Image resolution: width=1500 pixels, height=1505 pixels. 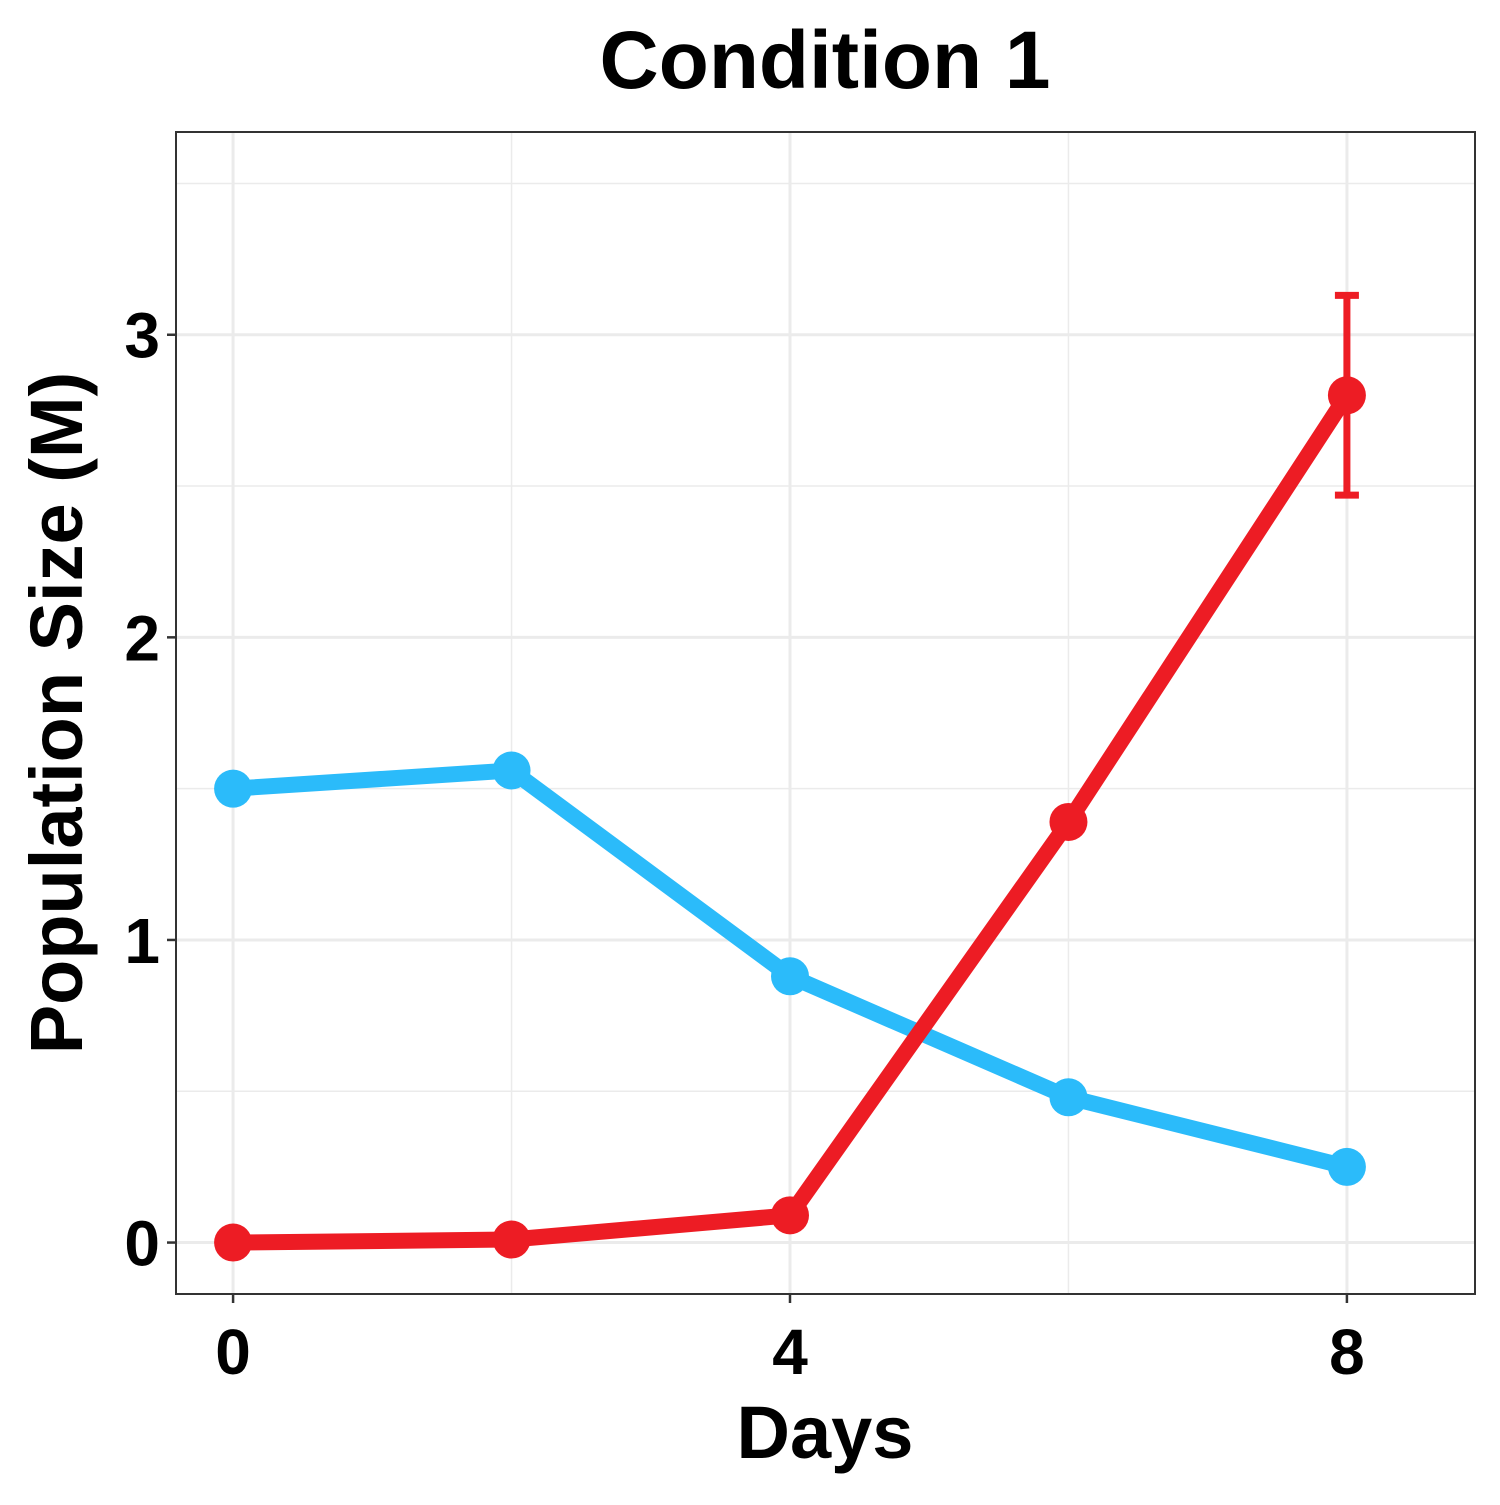 What do you see at coordinates (56, 713) in the screenshot?
I see `y-axis-label: Population Size (M)` at bounding box center [56, 713].